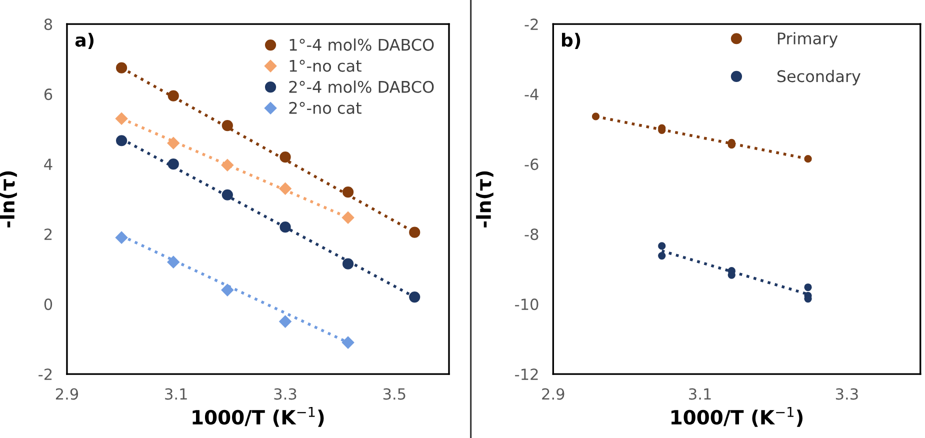 This screenshot has width=925, height=438. What do you see at coordinates (48, 164) in the screenshot?
I see `y-tick-label: 4` at bounding box center [48, 164].